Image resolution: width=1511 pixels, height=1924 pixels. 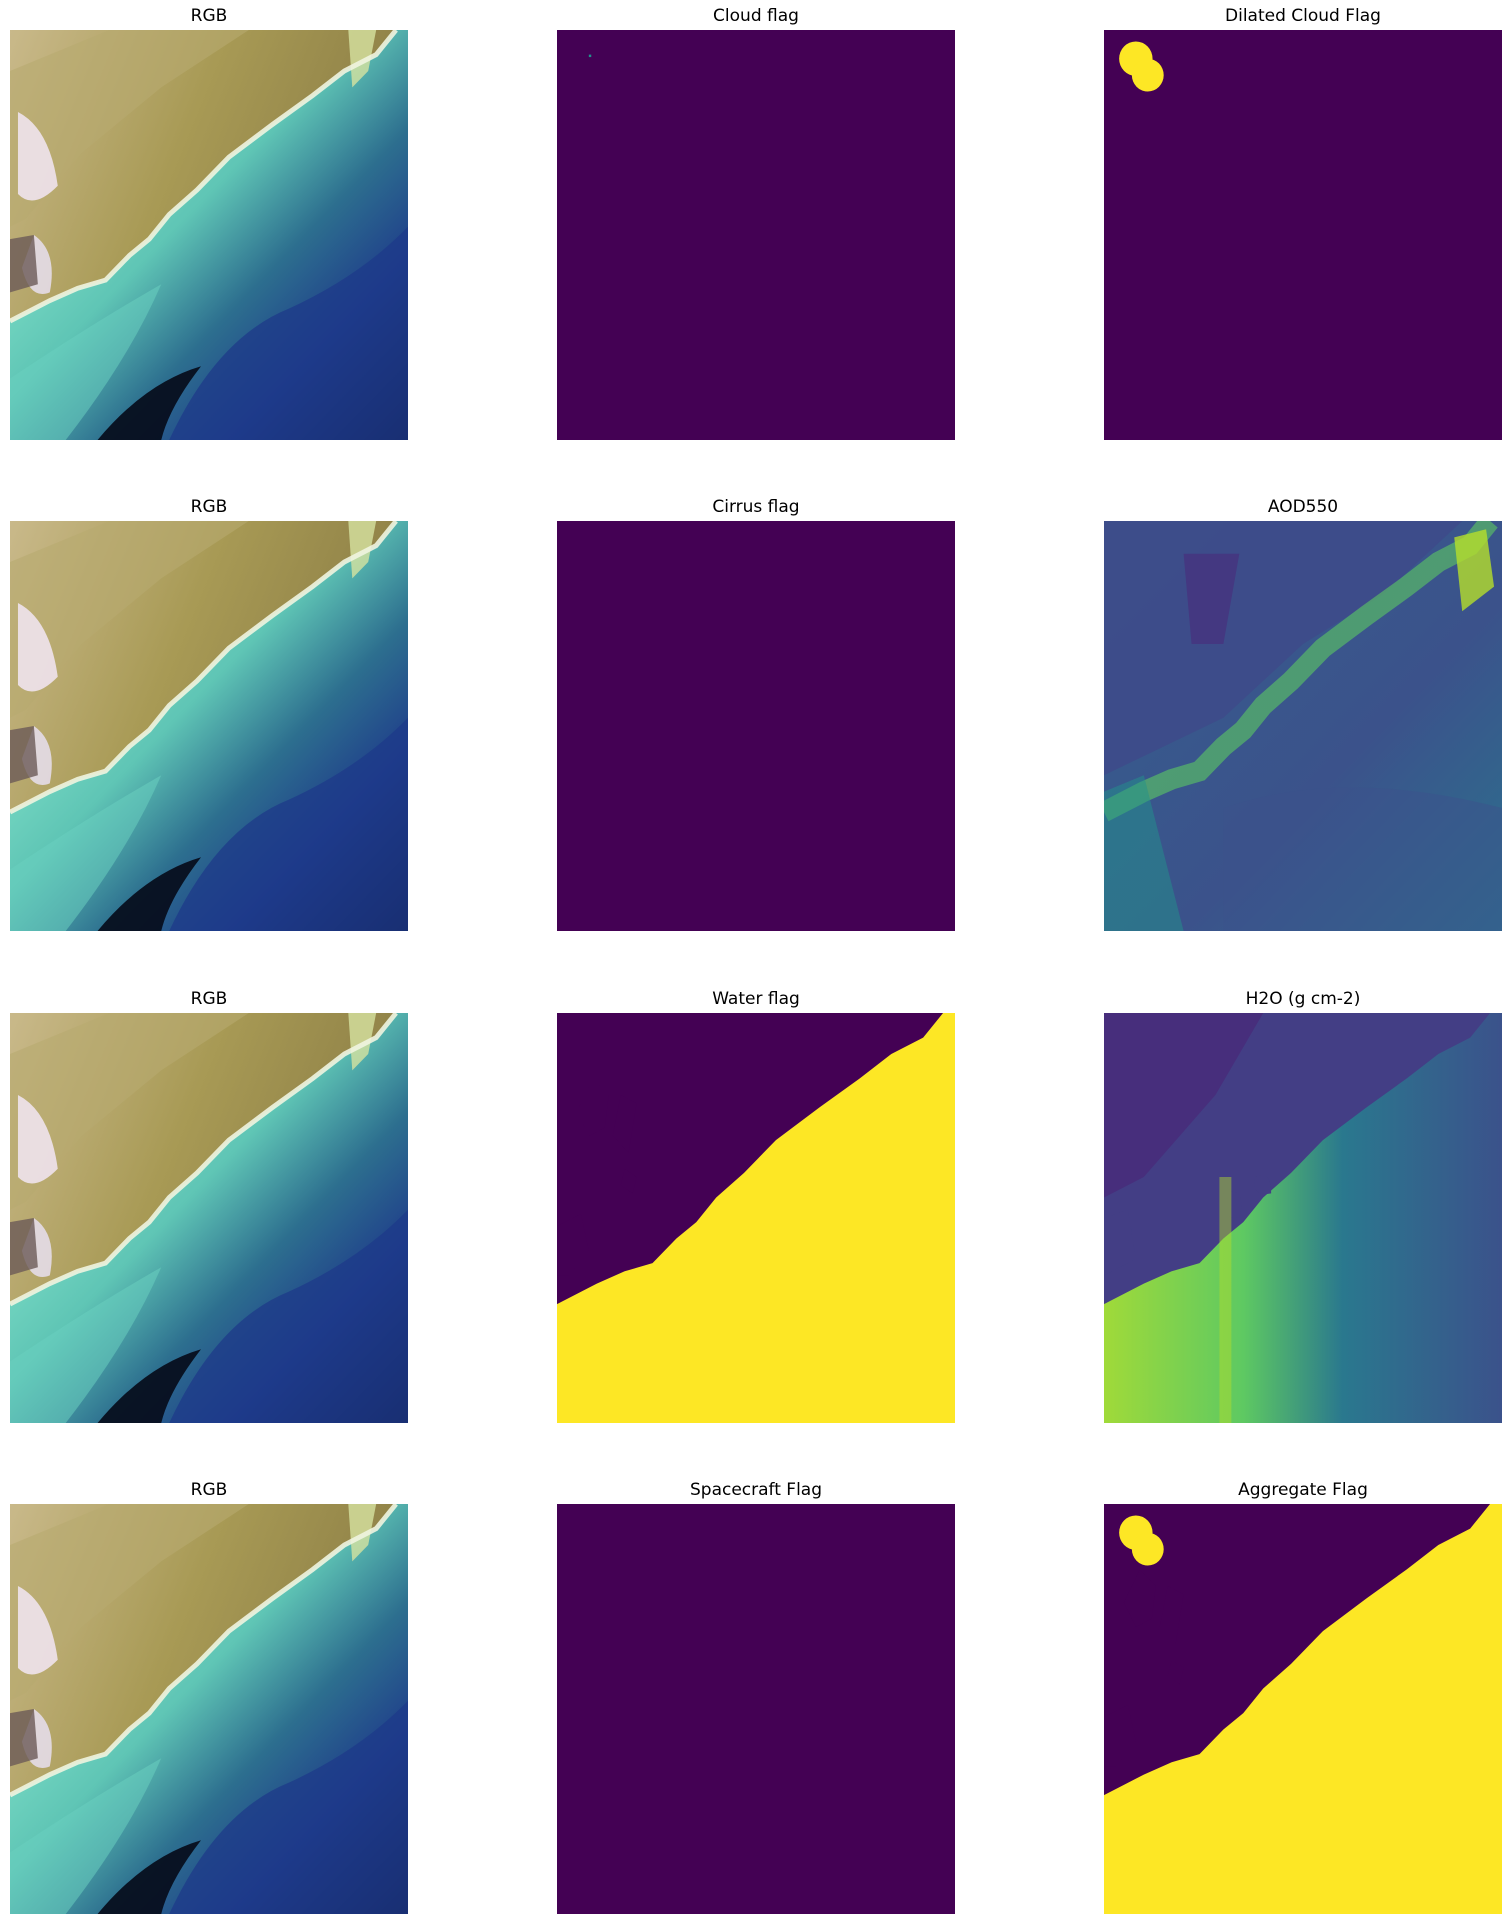 I want to click on panel-title-dilated-cloud-flag: Dilated Cloud Flag, so click(x=1303, y=16).